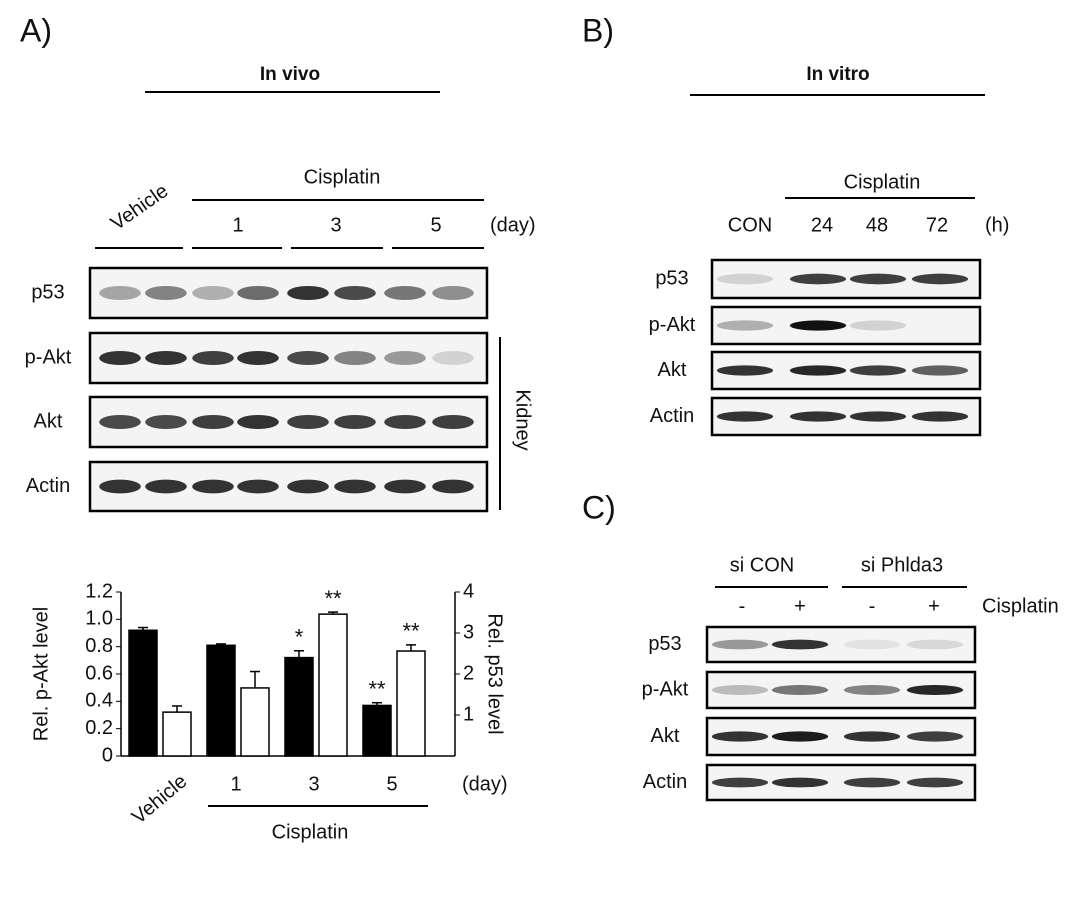 The height and width of the screenshot is (908, 1088). What do you see at coordinates (599, 507) in the screenshot?
I see `panel-label: C)` at bounding box center [599, 507].